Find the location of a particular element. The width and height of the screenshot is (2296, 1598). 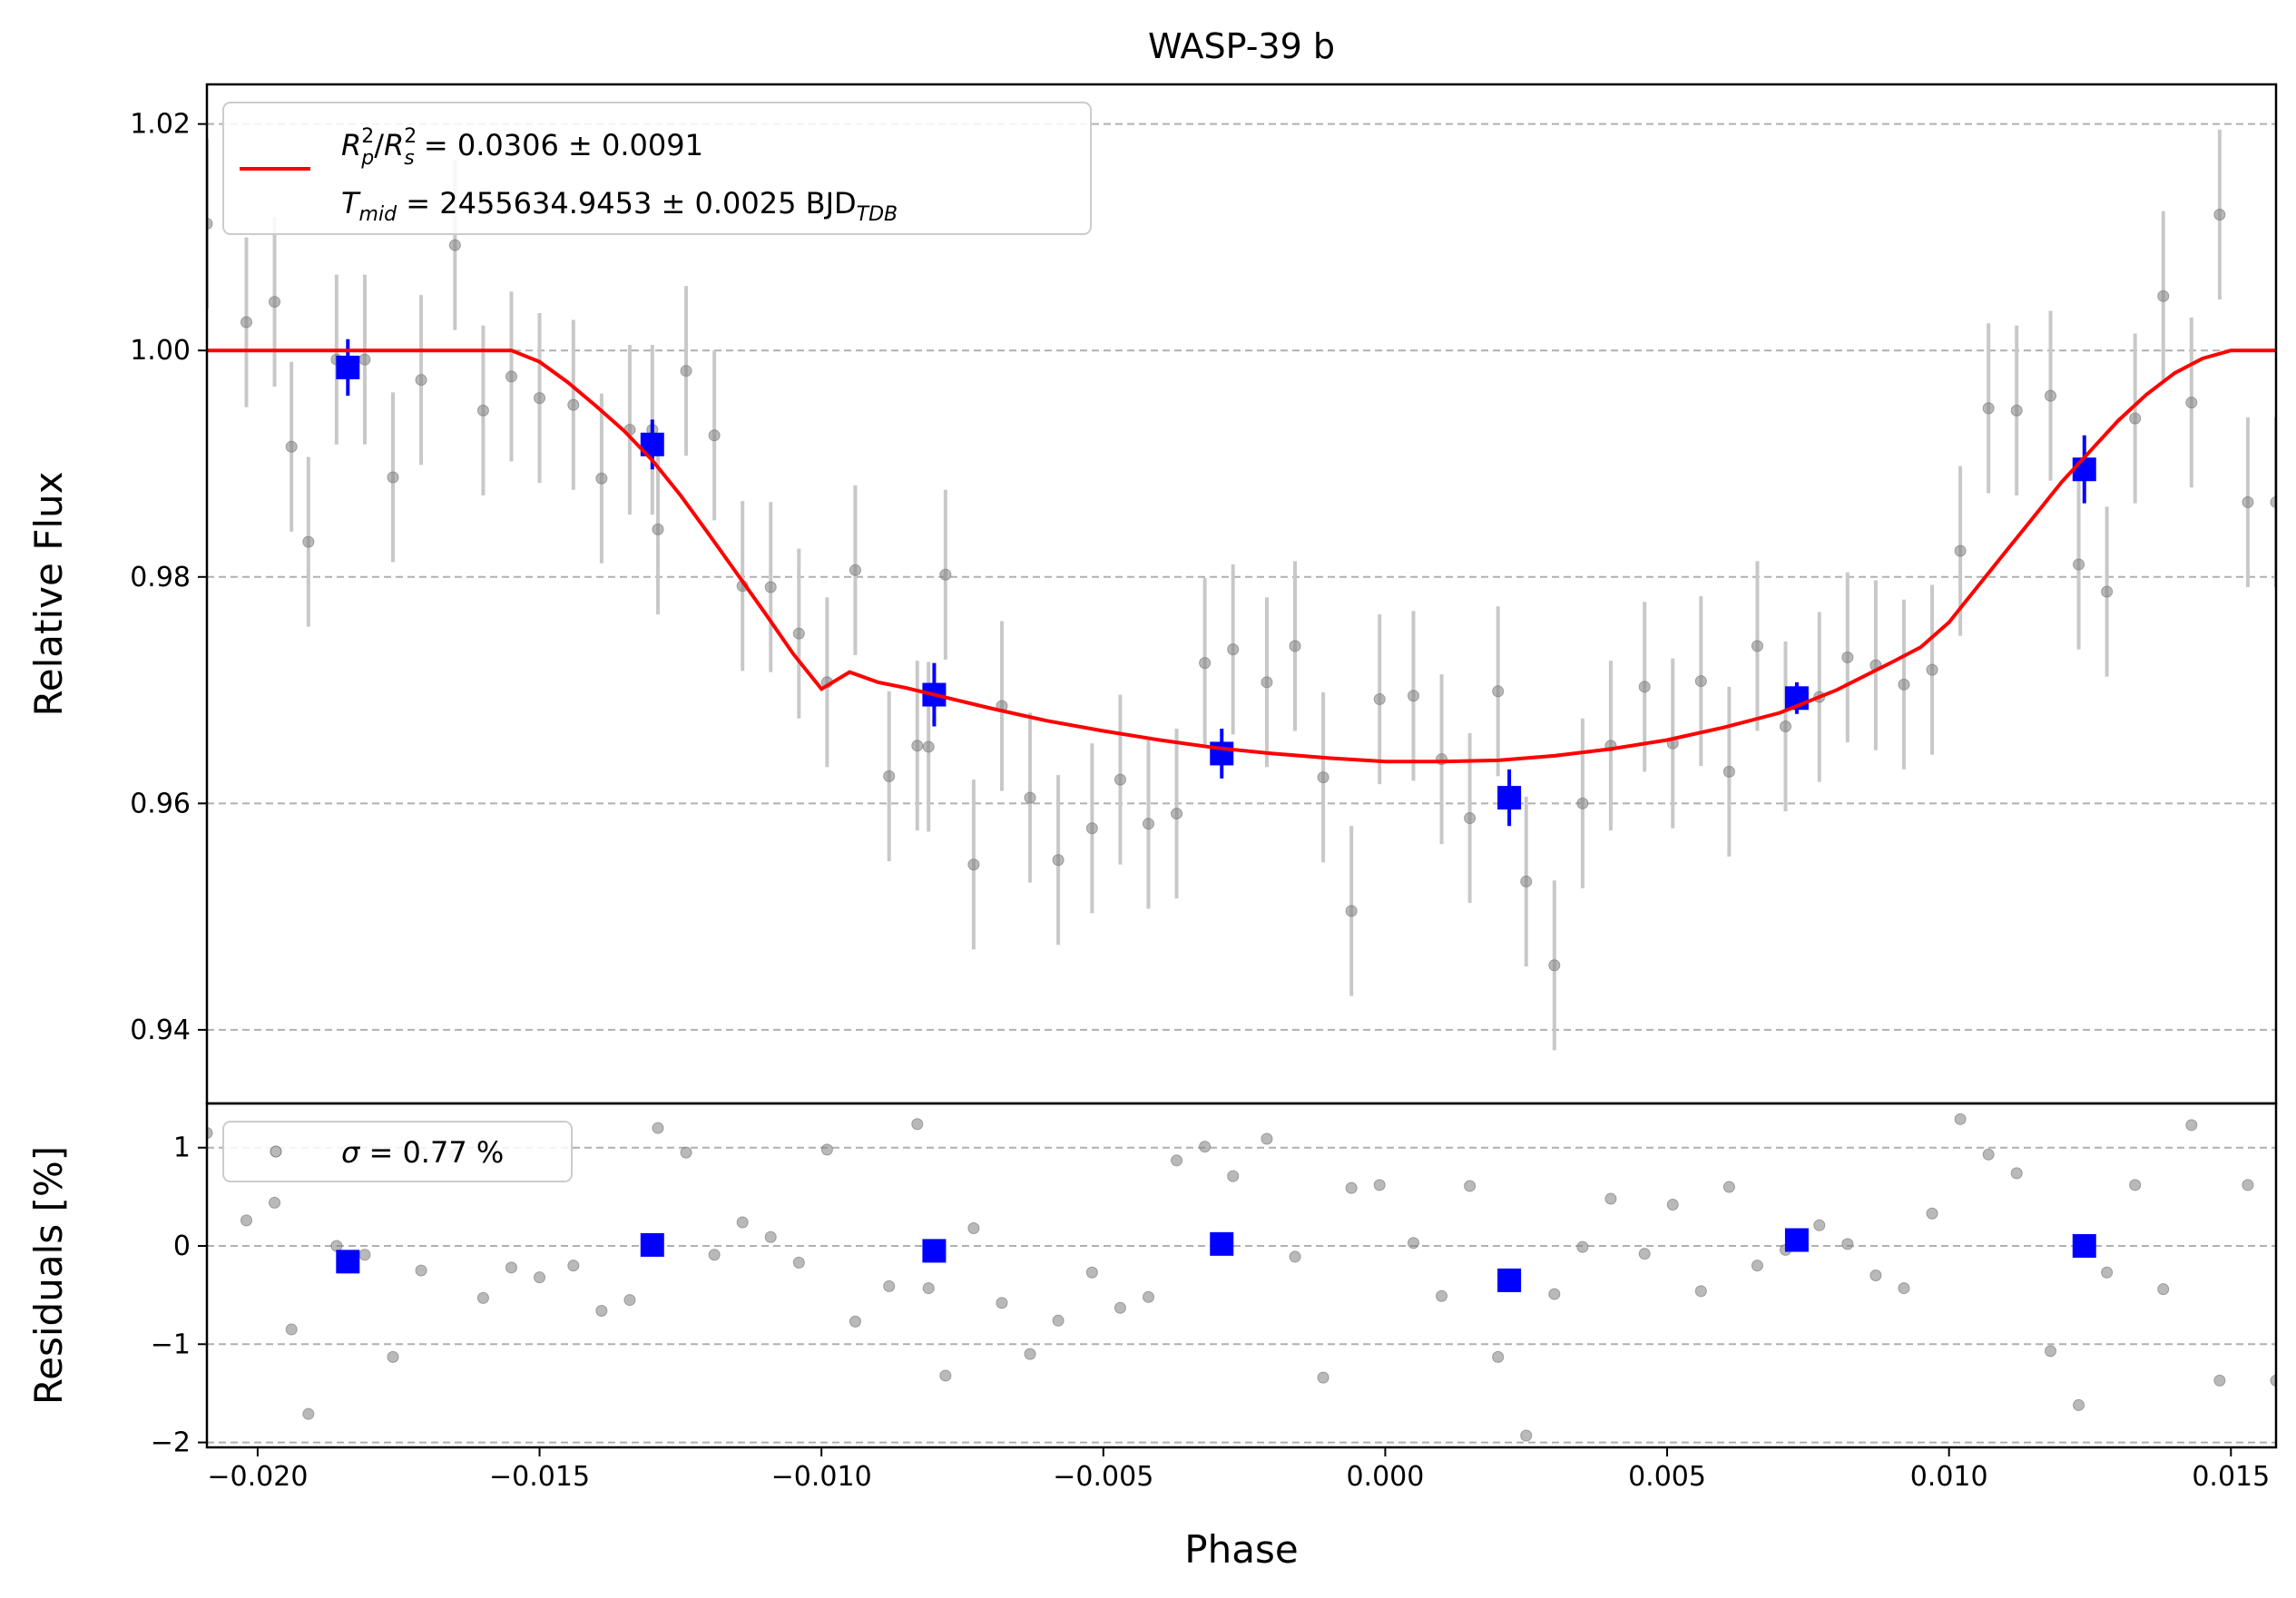

y-tick-label: −1 is located at coordinates (171, 1344).